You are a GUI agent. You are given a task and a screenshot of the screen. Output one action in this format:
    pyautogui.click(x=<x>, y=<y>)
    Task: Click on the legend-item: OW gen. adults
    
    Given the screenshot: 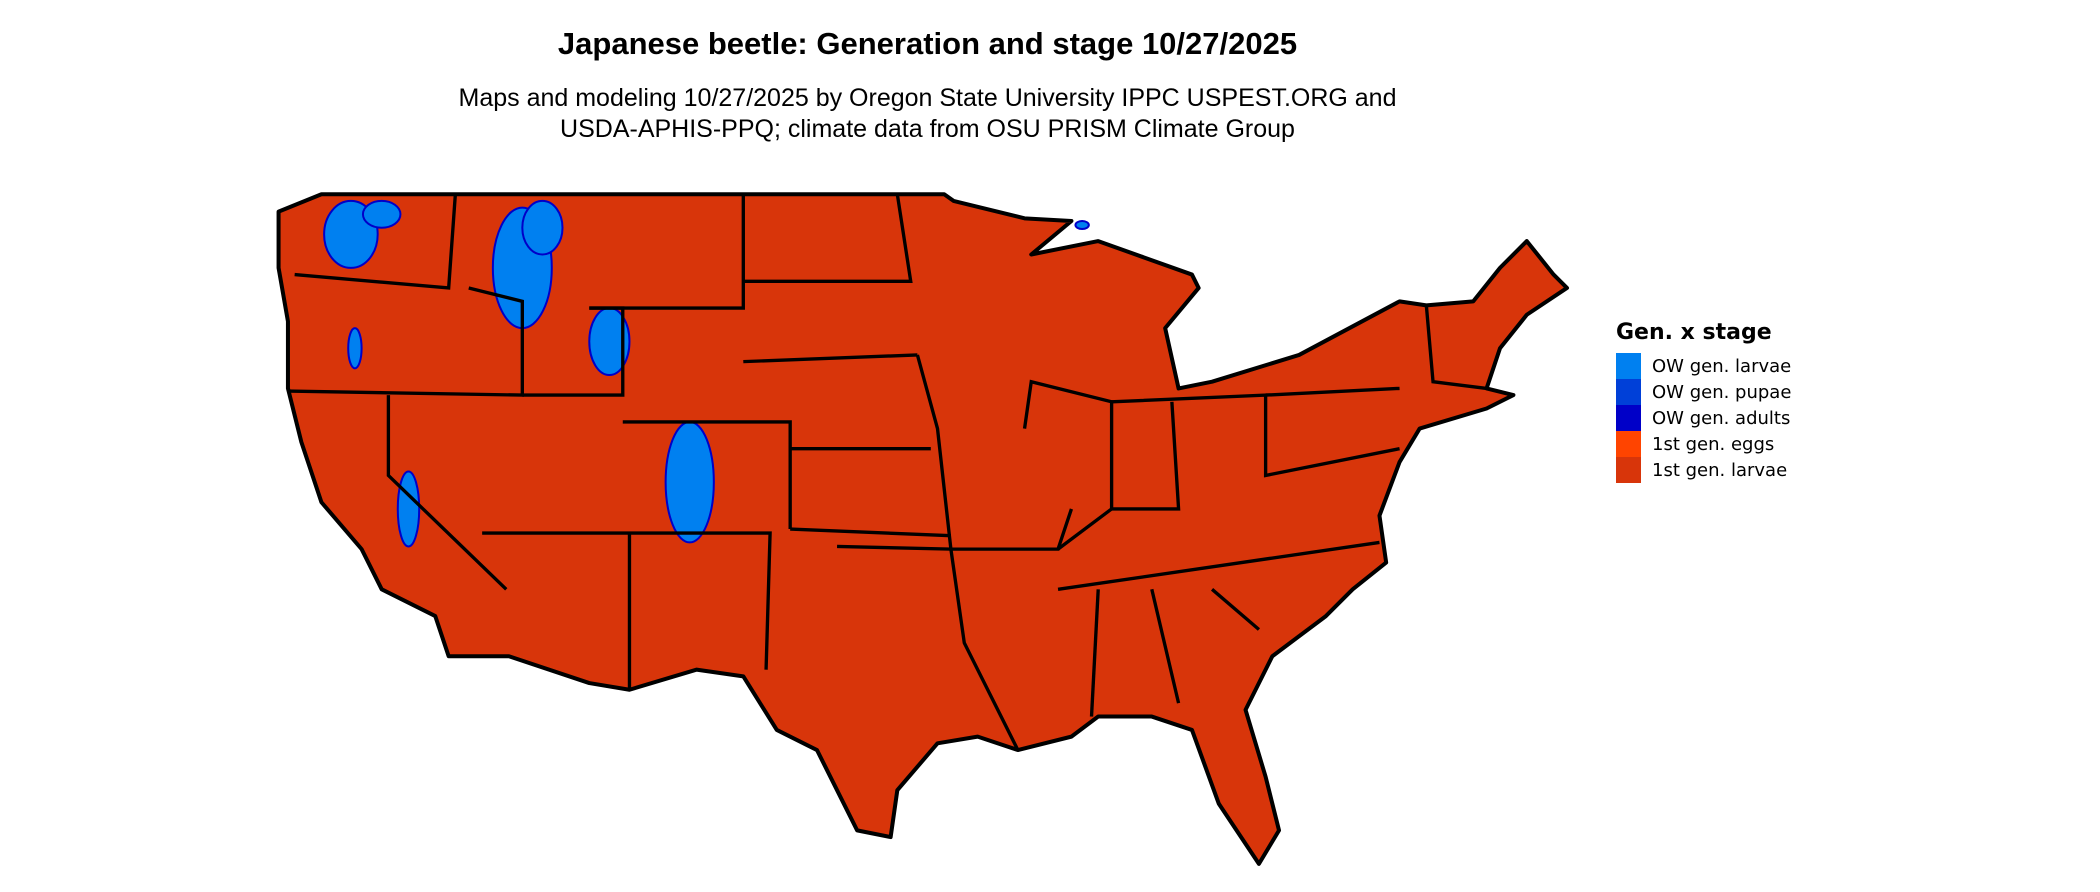 What is the action you would take?
    pyautogui.click(x=1703, y=418)
    